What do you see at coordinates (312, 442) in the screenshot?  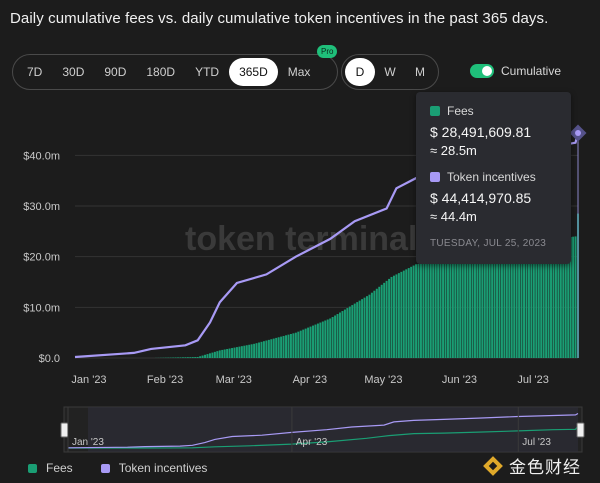 I see `navigator-tick-label: Apr '23` at bounding box center [312, 442].